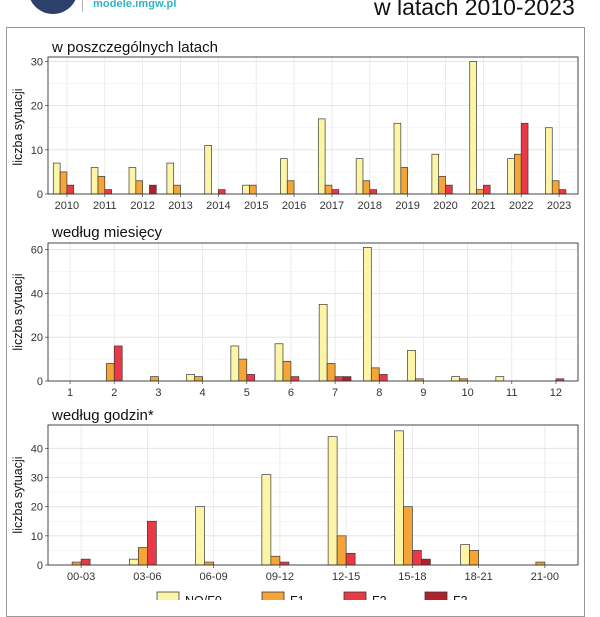 This screenshot has height=617, width=600. Describe the element at coordinates (407, 206) in the screenshot. I see `x-tick-label: 2019` at that location.